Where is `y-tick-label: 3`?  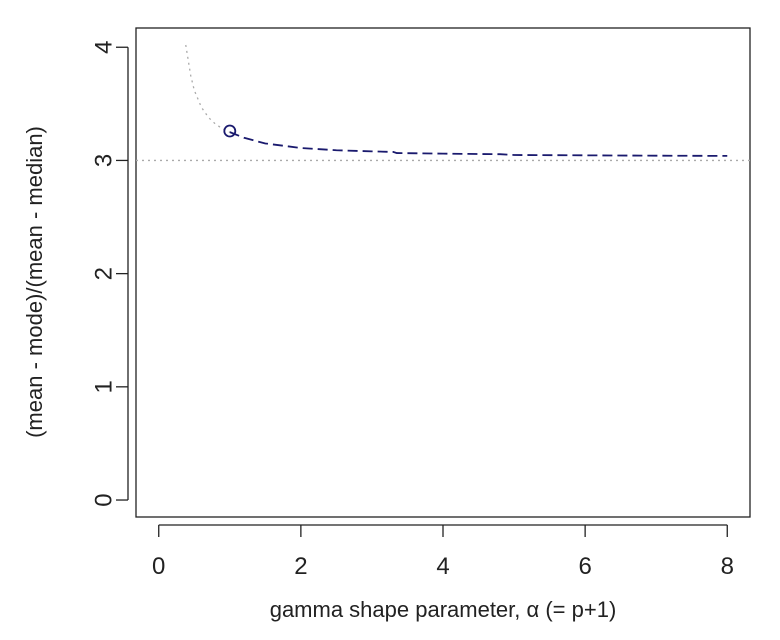 y-tick-label: 3 is located at coordinates (103, 160).